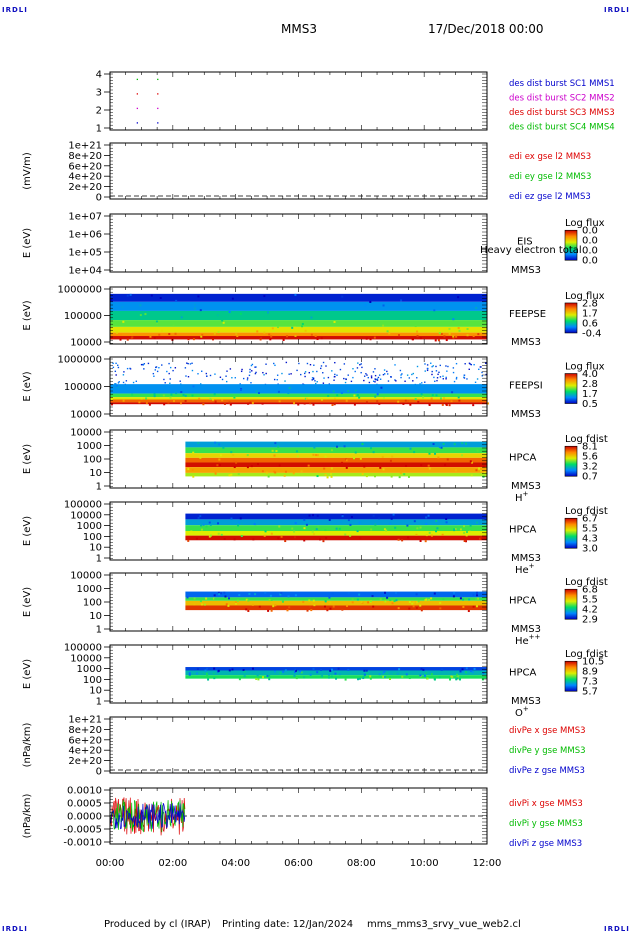  What do you see at coordinates (89, 669) in the screenshot?
I see `panel-hpca_o-ytick-label: 1000` at bounding box center [89, 669].